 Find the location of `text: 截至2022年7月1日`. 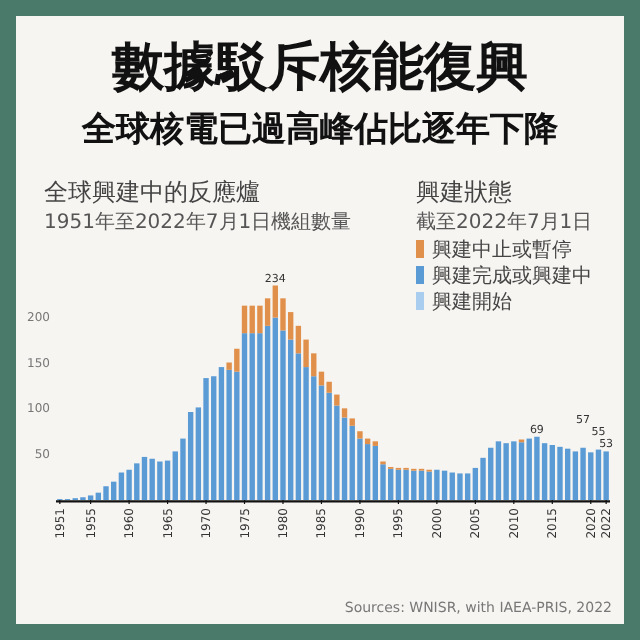

text: 截至2022年7月1日 is located at coordinates (504, 222).